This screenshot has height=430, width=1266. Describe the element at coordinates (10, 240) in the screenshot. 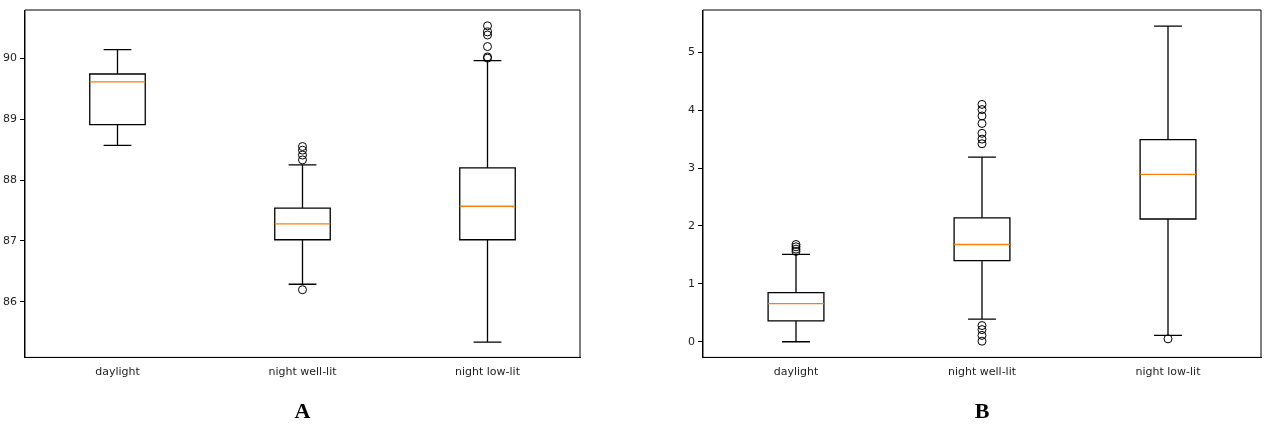

I see `y-tick-label: 87` at that location.